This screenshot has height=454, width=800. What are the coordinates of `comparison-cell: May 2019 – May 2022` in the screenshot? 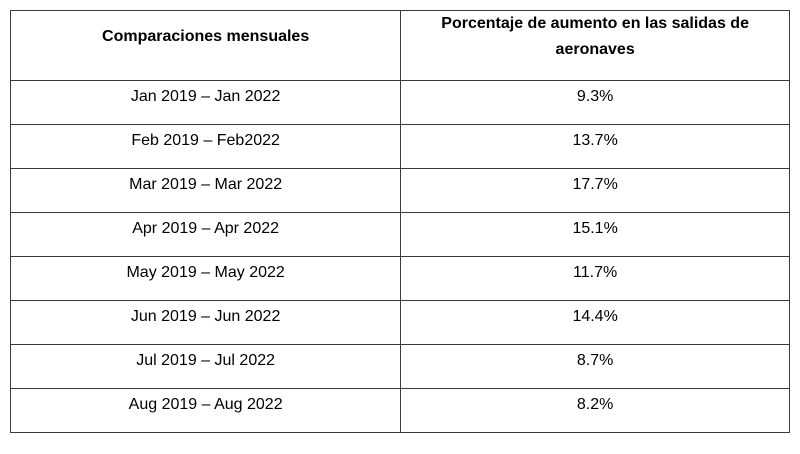 It's located at (205, 278).